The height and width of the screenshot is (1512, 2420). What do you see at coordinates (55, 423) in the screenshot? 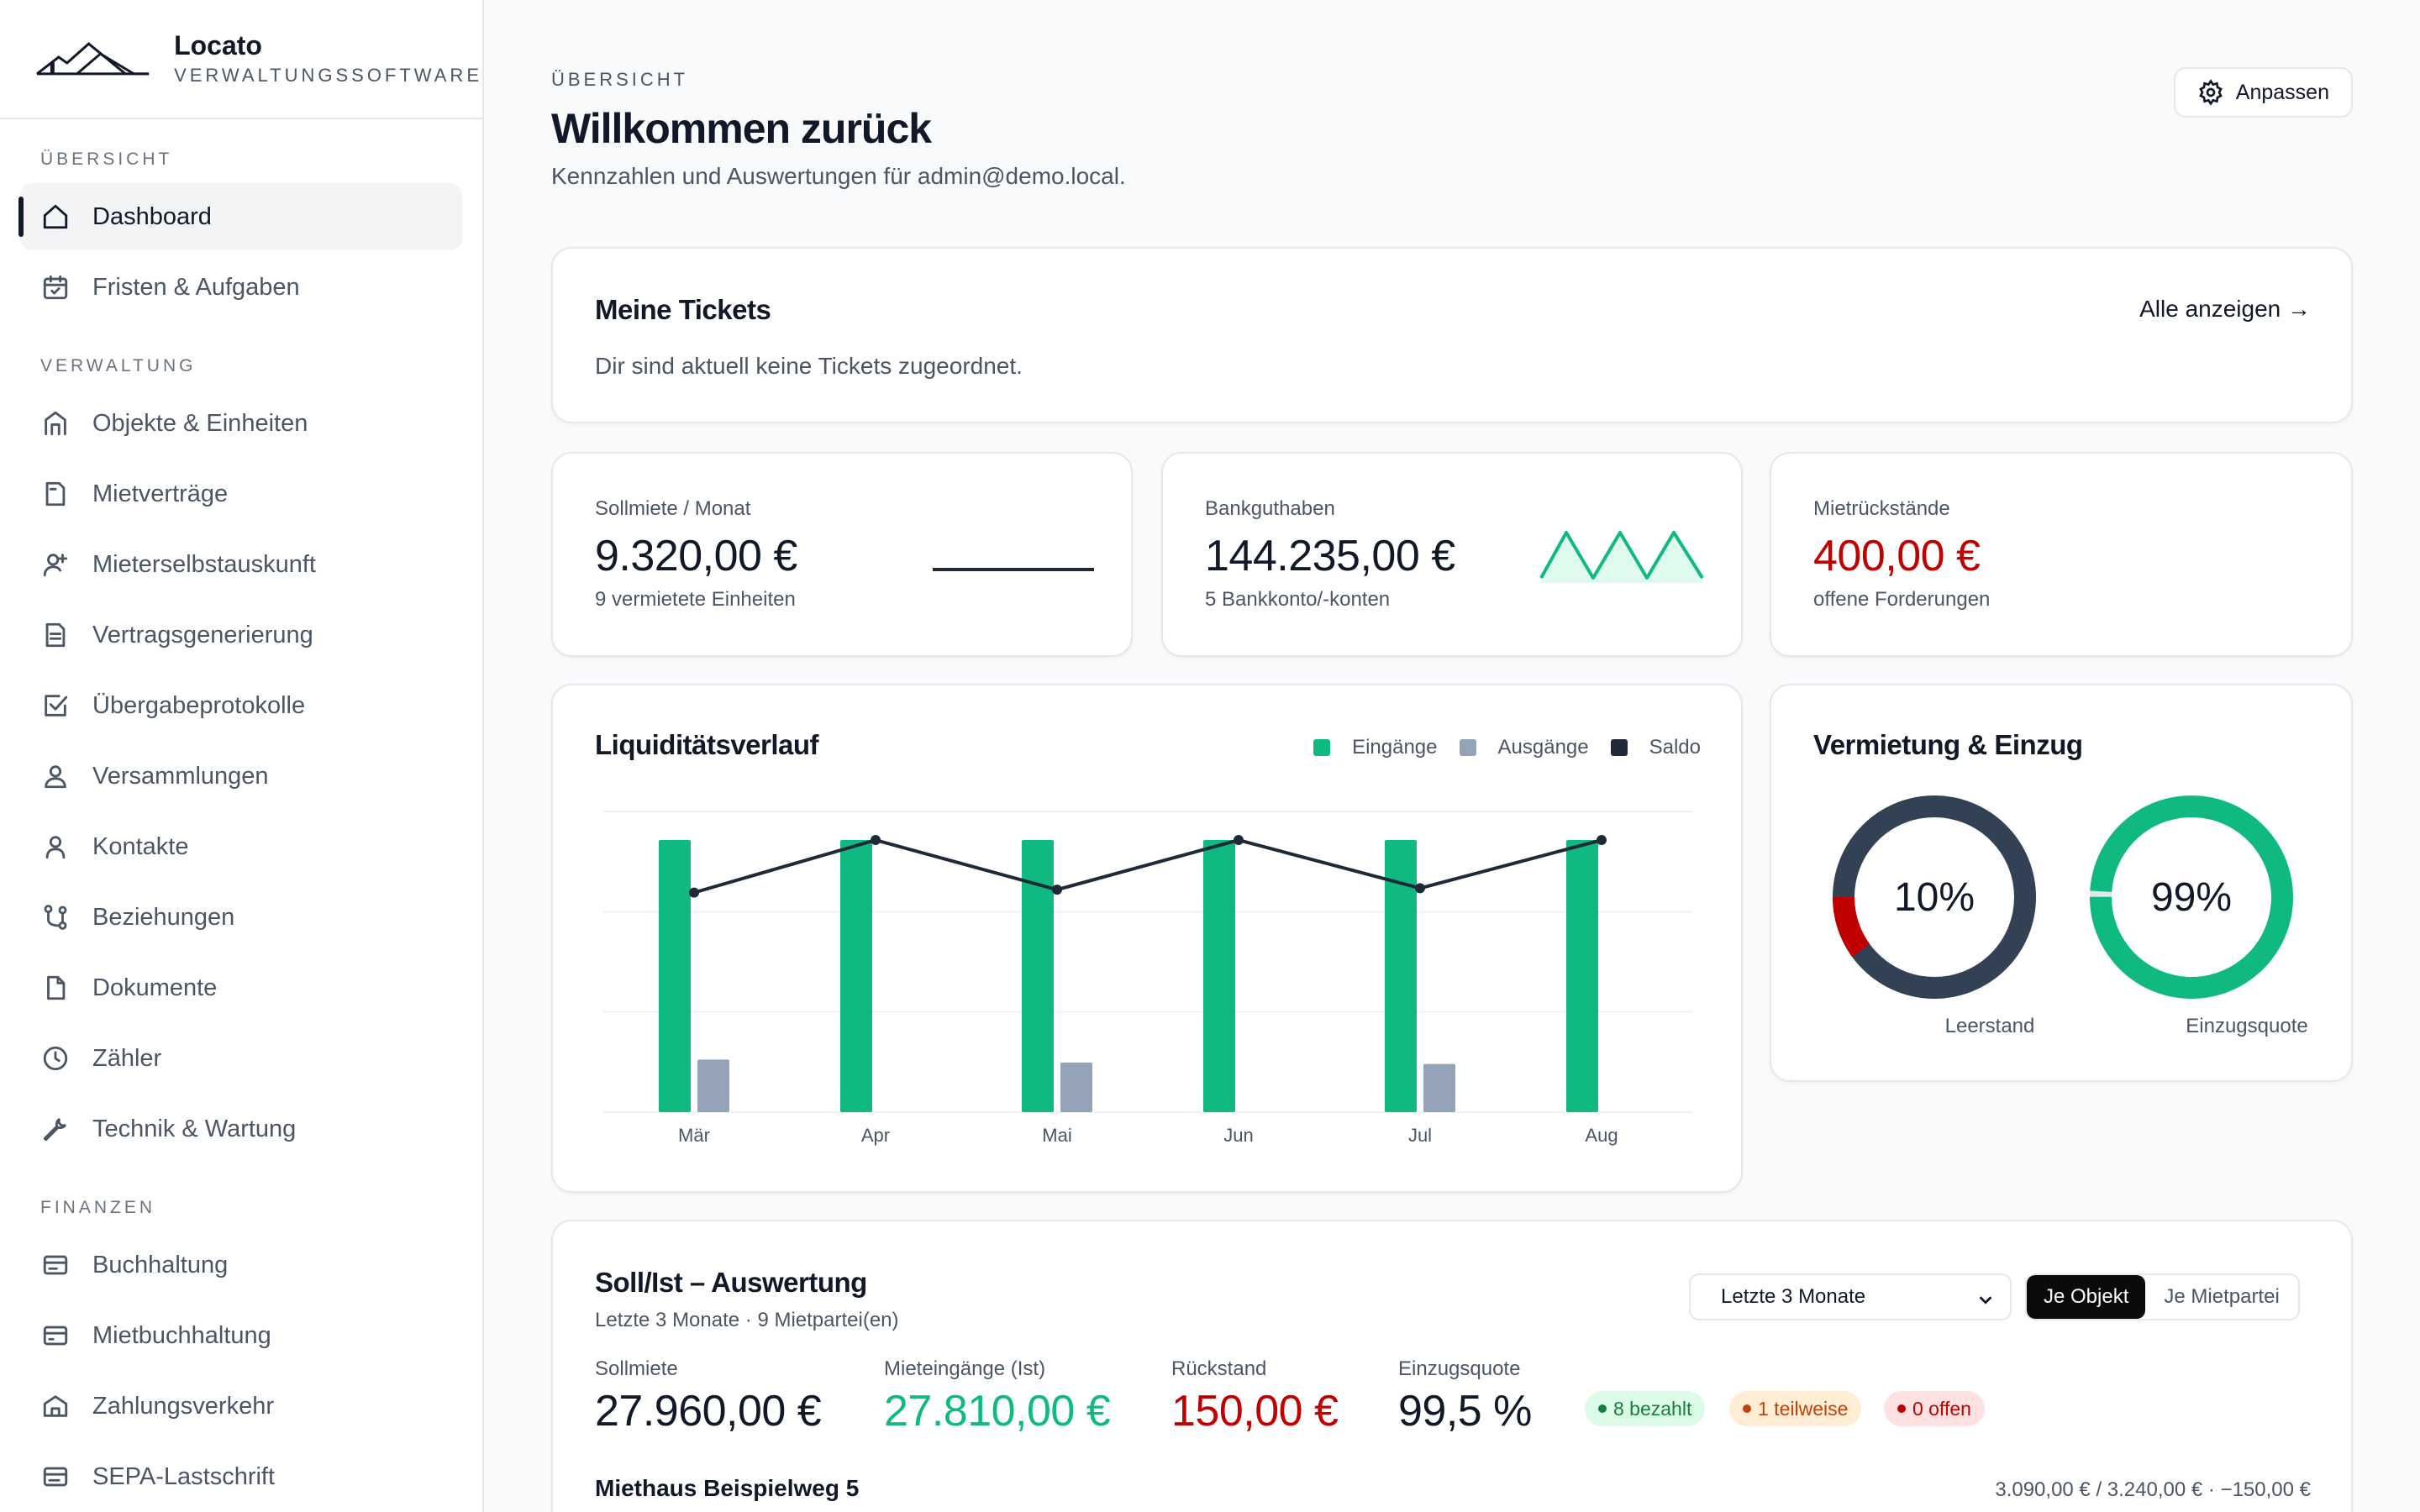
I see `building-icon` at bounding box center [55, 423].